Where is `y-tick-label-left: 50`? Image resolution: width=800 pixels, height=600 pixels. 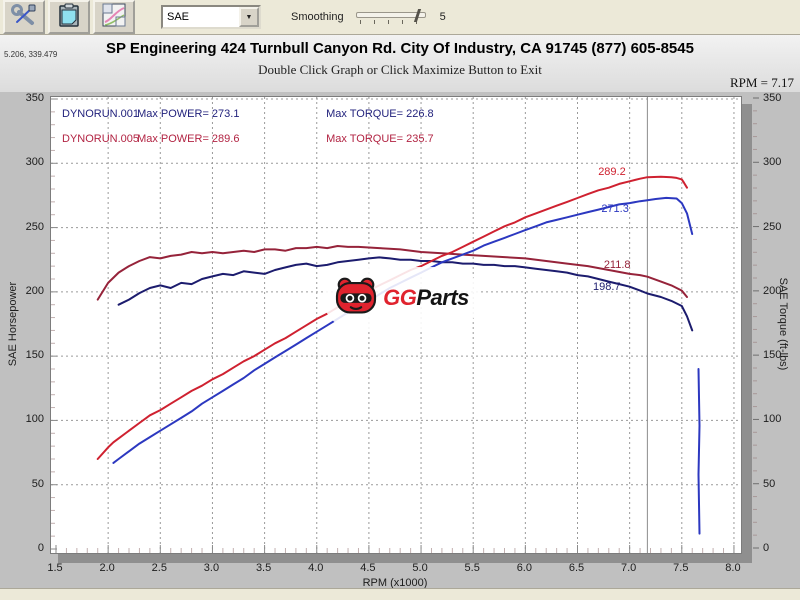
y-tick-label-left: 50 is located at coordinates (37, 483).